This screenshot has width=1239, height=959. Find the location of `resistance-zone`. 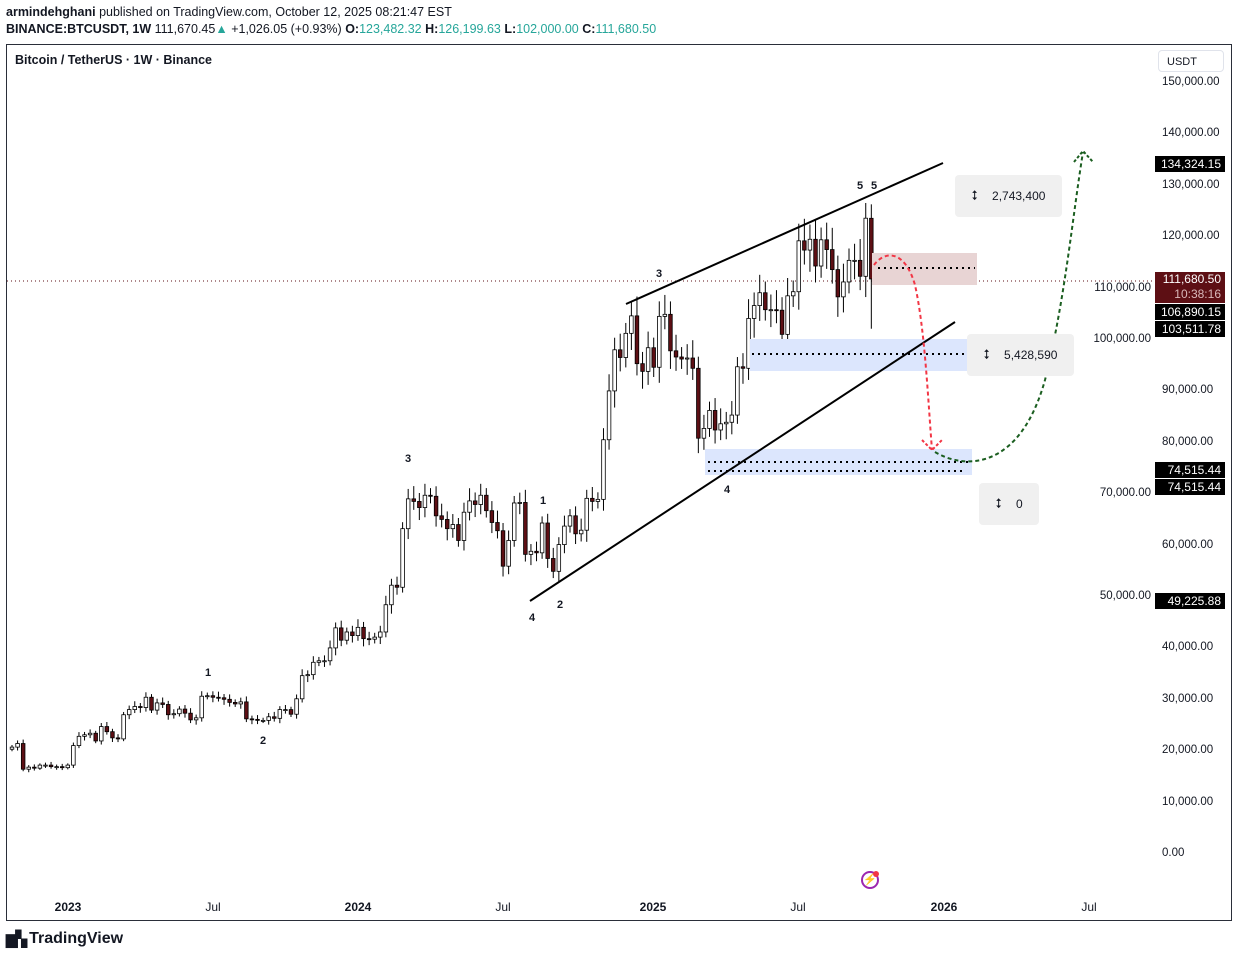

resistance-zone is located at coordinates (924, 269).